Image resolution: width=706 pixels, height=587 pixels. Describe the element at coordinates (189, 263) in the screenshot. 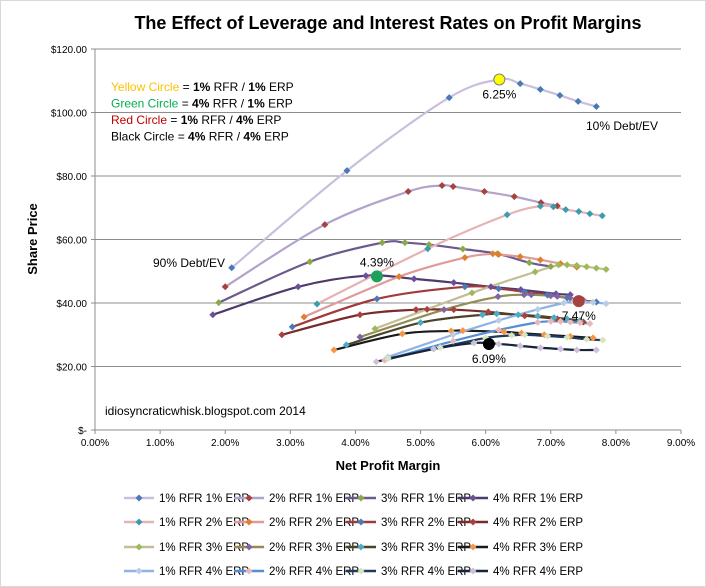

I see `debt-90-label: 90% Debt/EV` at that location.